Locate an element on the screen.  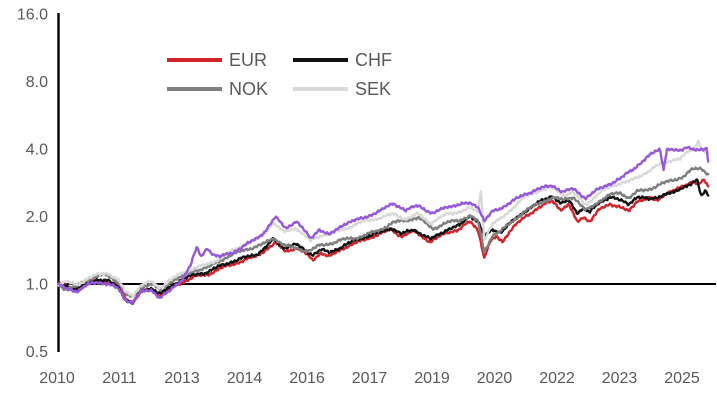
x-tick-label: 2025 is located at coordinates (682, 378).